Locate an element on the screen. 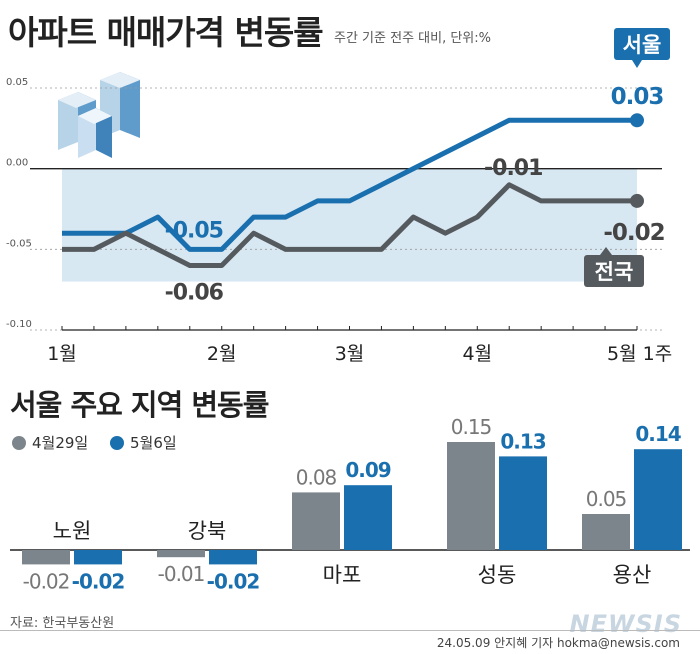  x-tick-label: 4월 is located at coordinates (477, 354).